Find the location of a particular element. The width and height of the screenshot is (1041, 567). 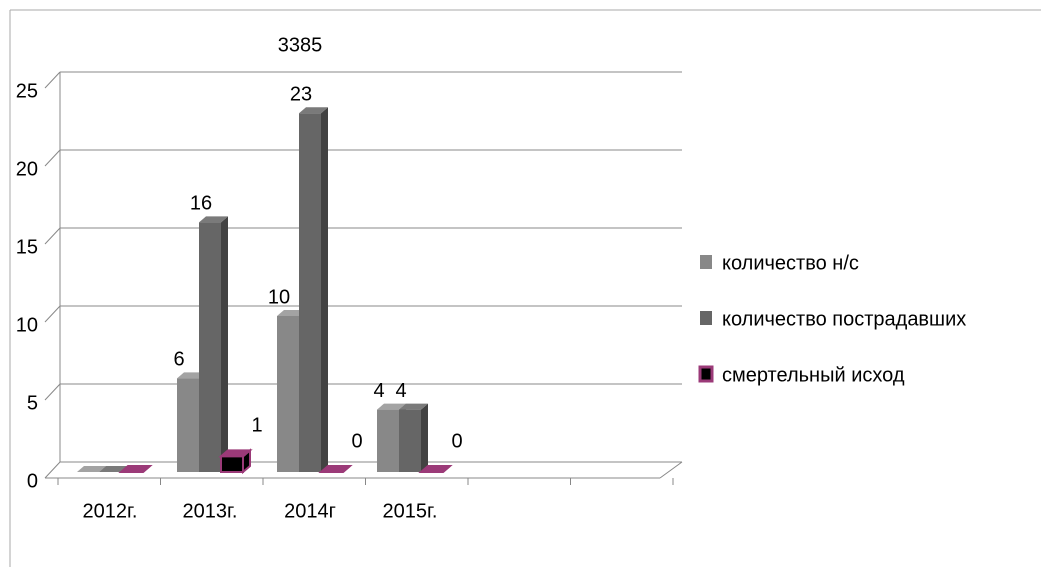

x-tick-label: 2015г. is located at coordinates (410, 511).